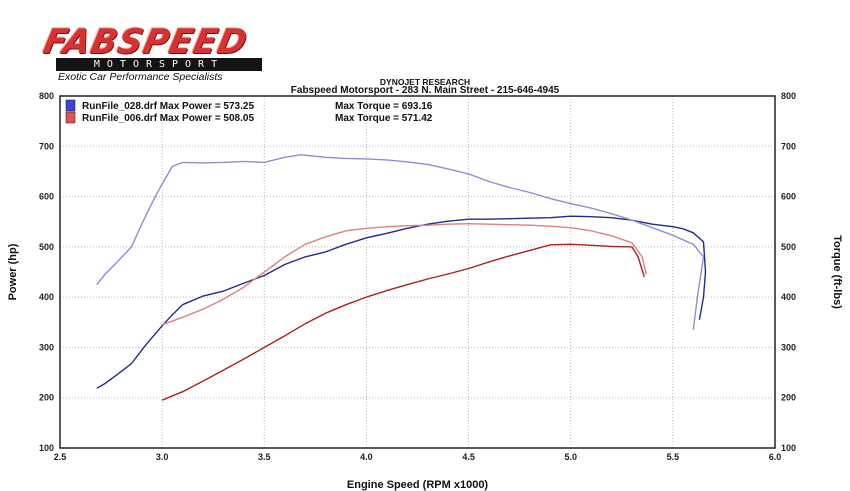 The height and width of the screenshot is (491, 850). Describe the element at coordinates (418, 485) in the screenshot. I see `x-axis-title: Engine Speed (RPM x1000)` at that location.